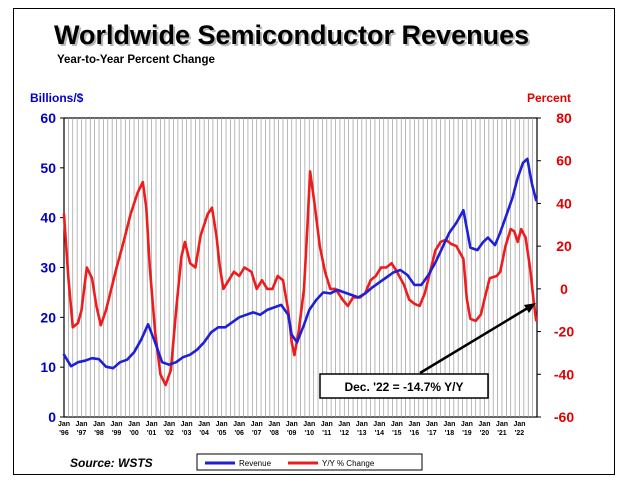  Describe the element at coordinates (564, 417) in the screenshot. I see `right-axis-tick-label: -60` at that location.